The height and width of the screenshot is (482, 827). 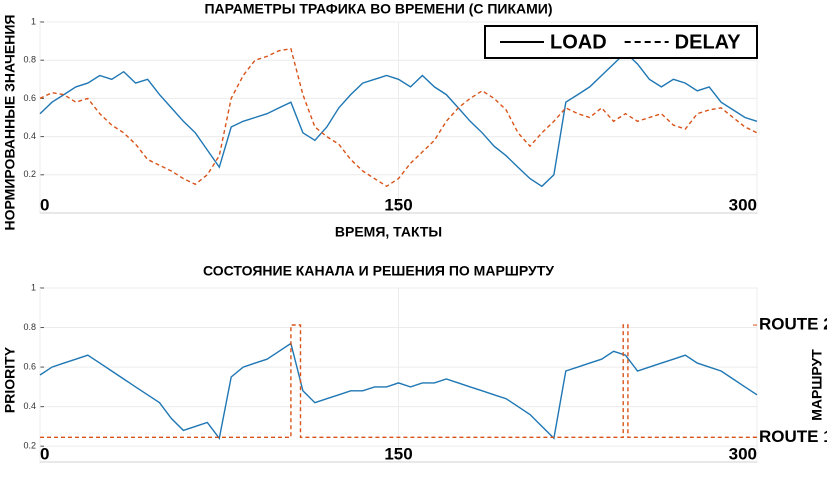 What do you see at coordinates (388, 232) in the screenshot?
I see `x-axis-label: ВРЕМЯ, ТАКТЫ` at bounding box center [388, 232].